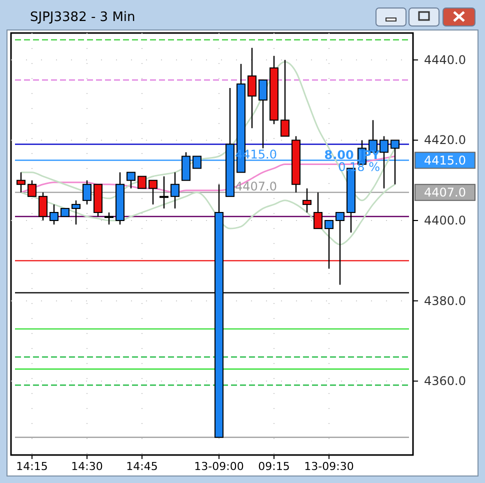  What do you see at coordinates (445, 160) in the screenshot?
I see `ref-line-label: 4415.0` at bounding box center [445, 160].